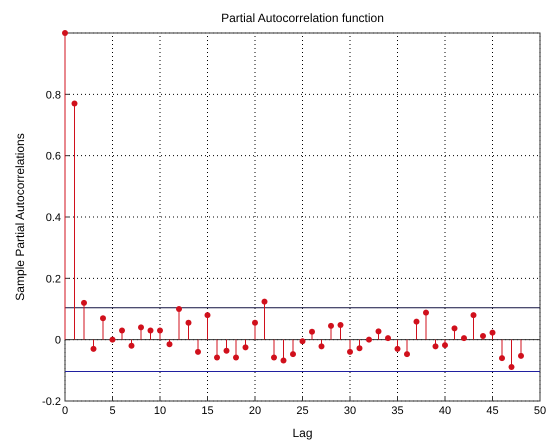 Image resolution: width=549 pixels, height=445 pixels. I want to click on y-tick-label: 0, so click(57, 340).